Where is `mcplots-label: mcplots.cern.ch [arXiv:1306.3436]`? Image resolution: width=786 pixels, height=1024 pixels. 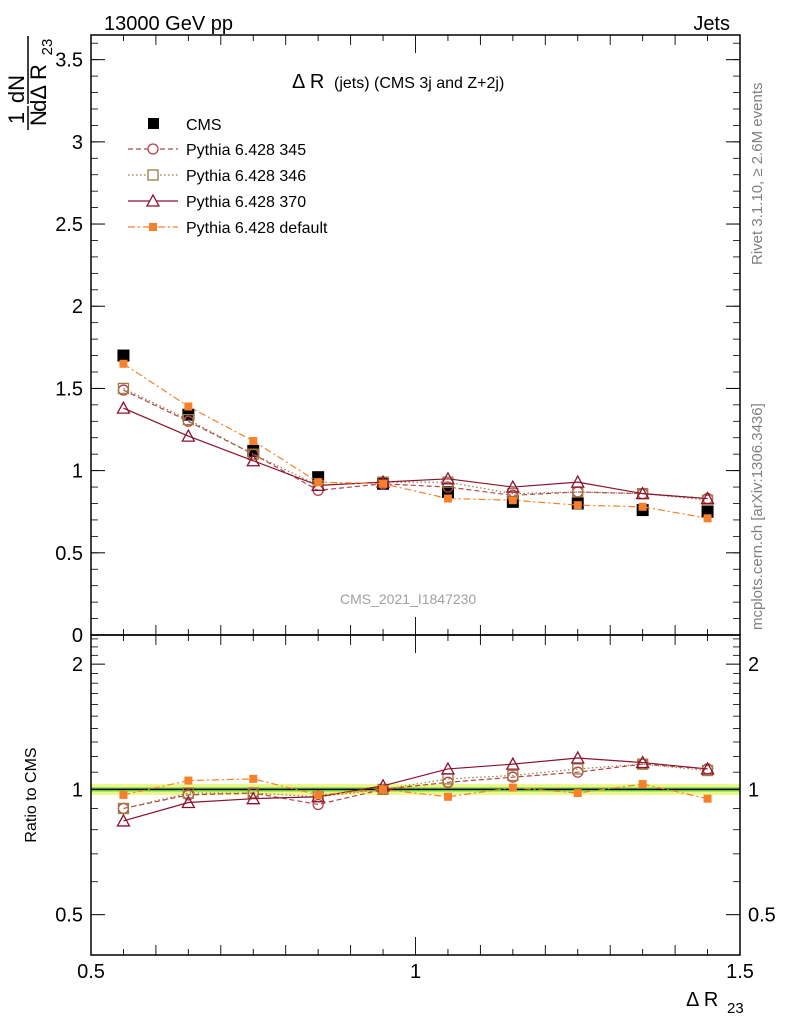 mcplots-label: mcplots.cern.ch [arXiv:1306.3436] is located at coordinates (757, 516).